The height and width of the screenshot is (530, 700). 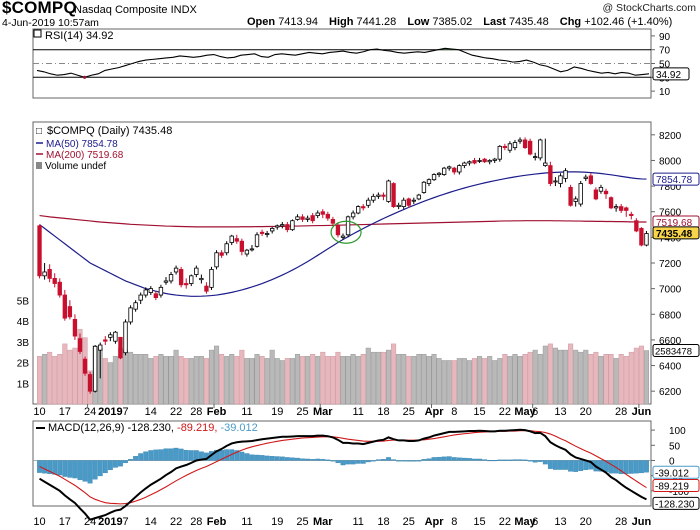 What do you see at coordinates (39, 131) in the screenshot?
I see `price-legend-icon: □` at bounding box center [39, 131].